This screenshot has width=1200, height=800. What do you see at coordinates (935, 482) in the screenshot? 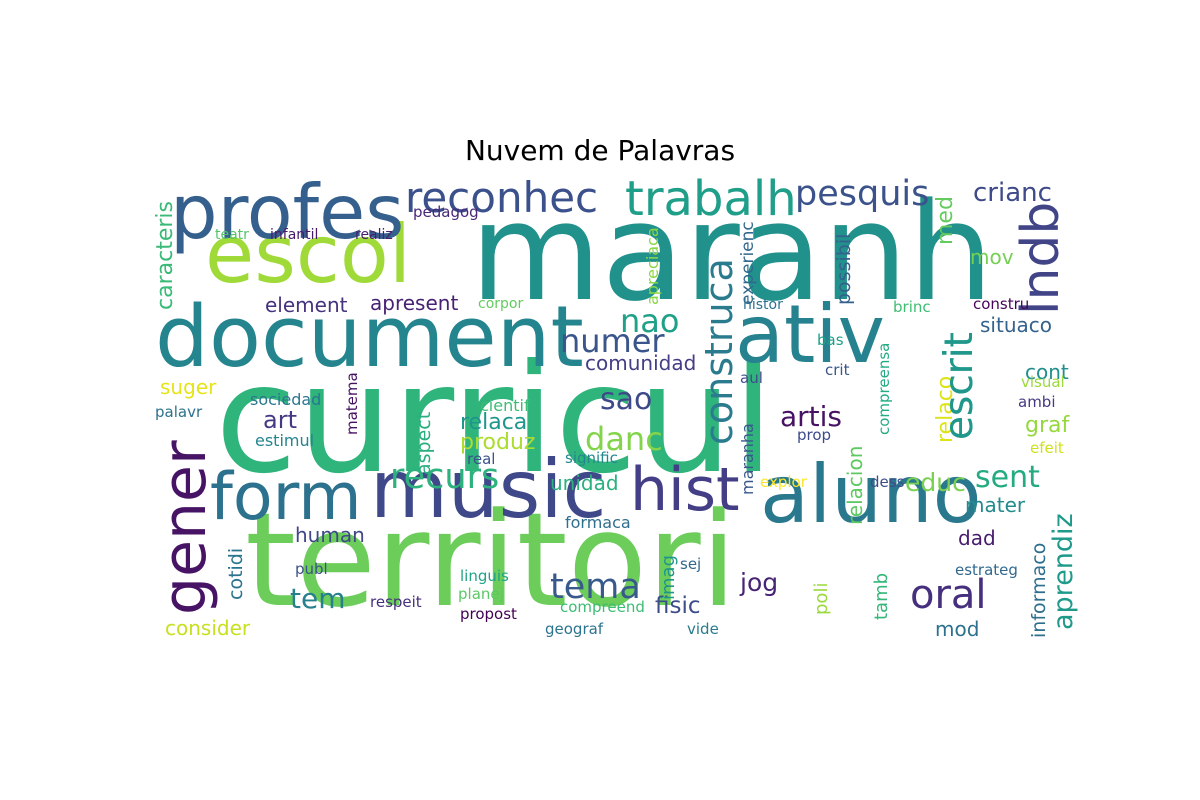
I see `word-educ: educ` at bounding box center [935, 482].